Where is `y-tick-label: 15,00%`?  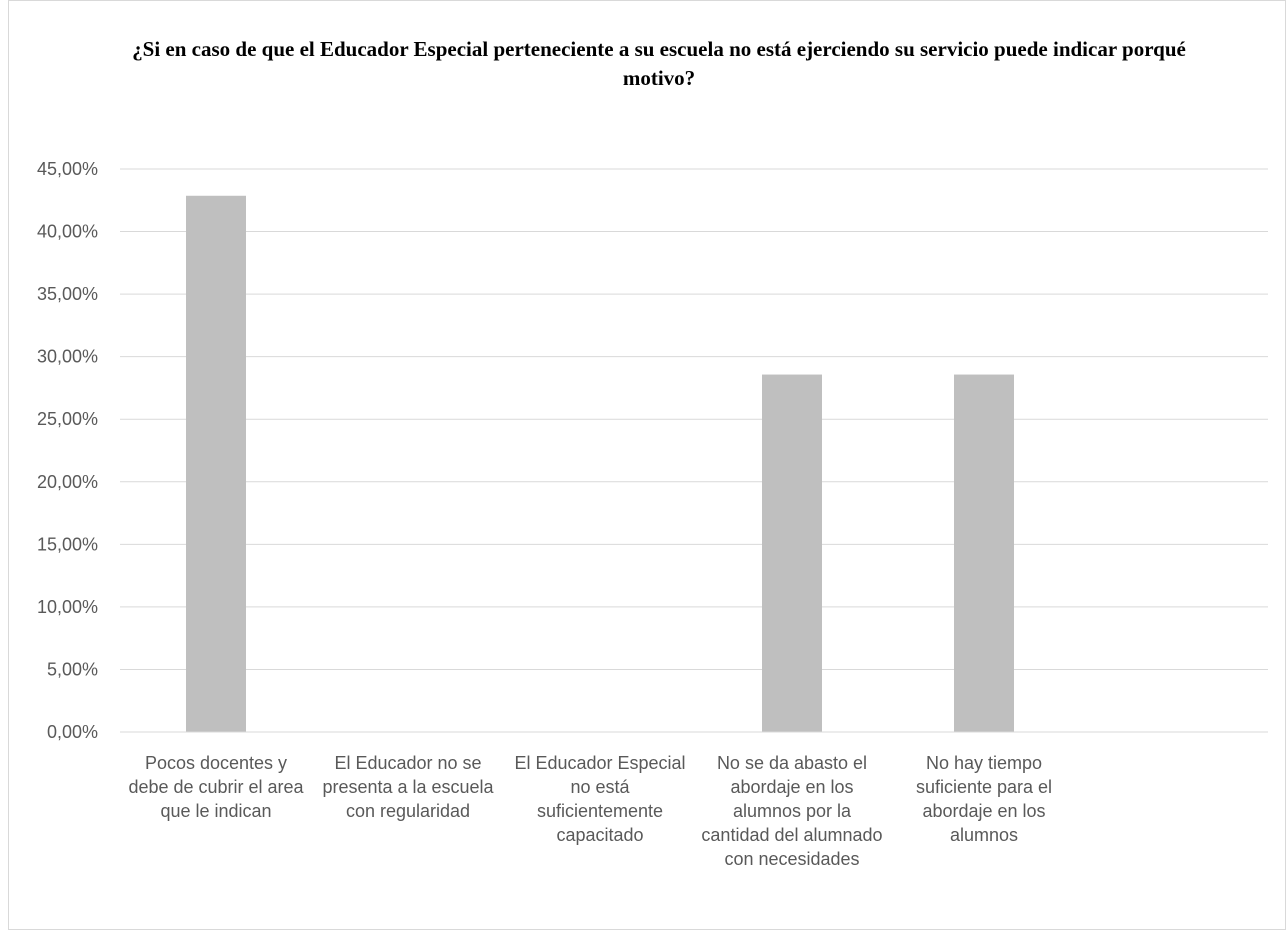
y-tick-label: 15,00% is located at coordinates (67, 544).